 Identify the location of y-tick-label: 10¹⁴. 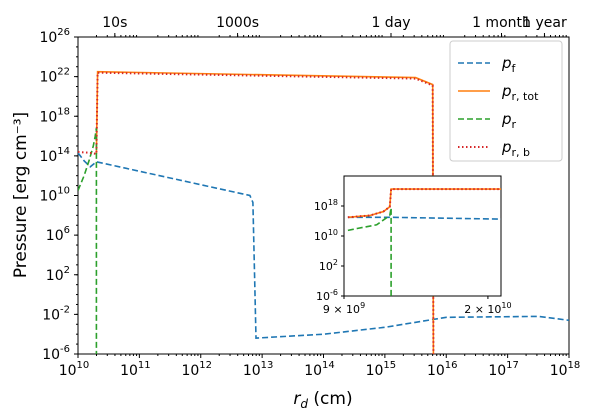
(54, 155).